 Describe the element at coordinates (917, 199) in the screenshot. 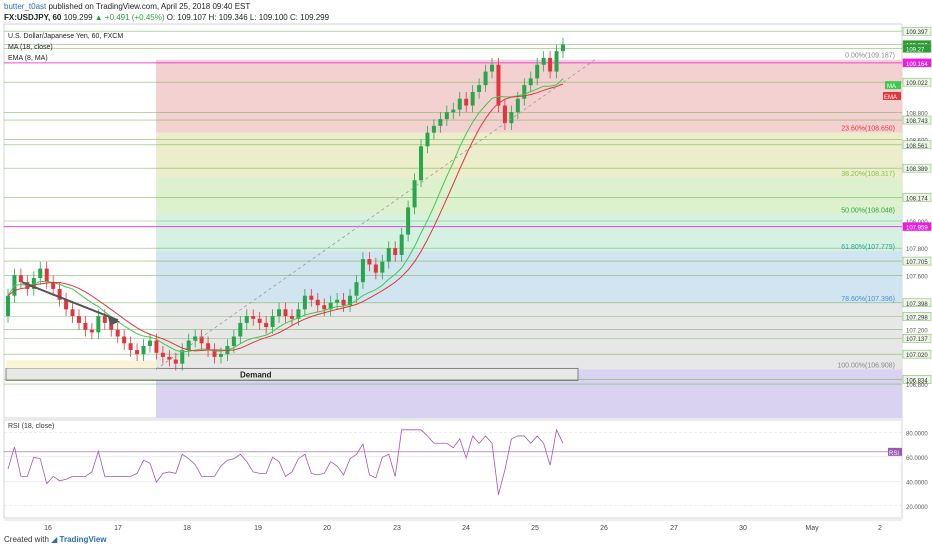

I see `price-label: 108.174` at that location.